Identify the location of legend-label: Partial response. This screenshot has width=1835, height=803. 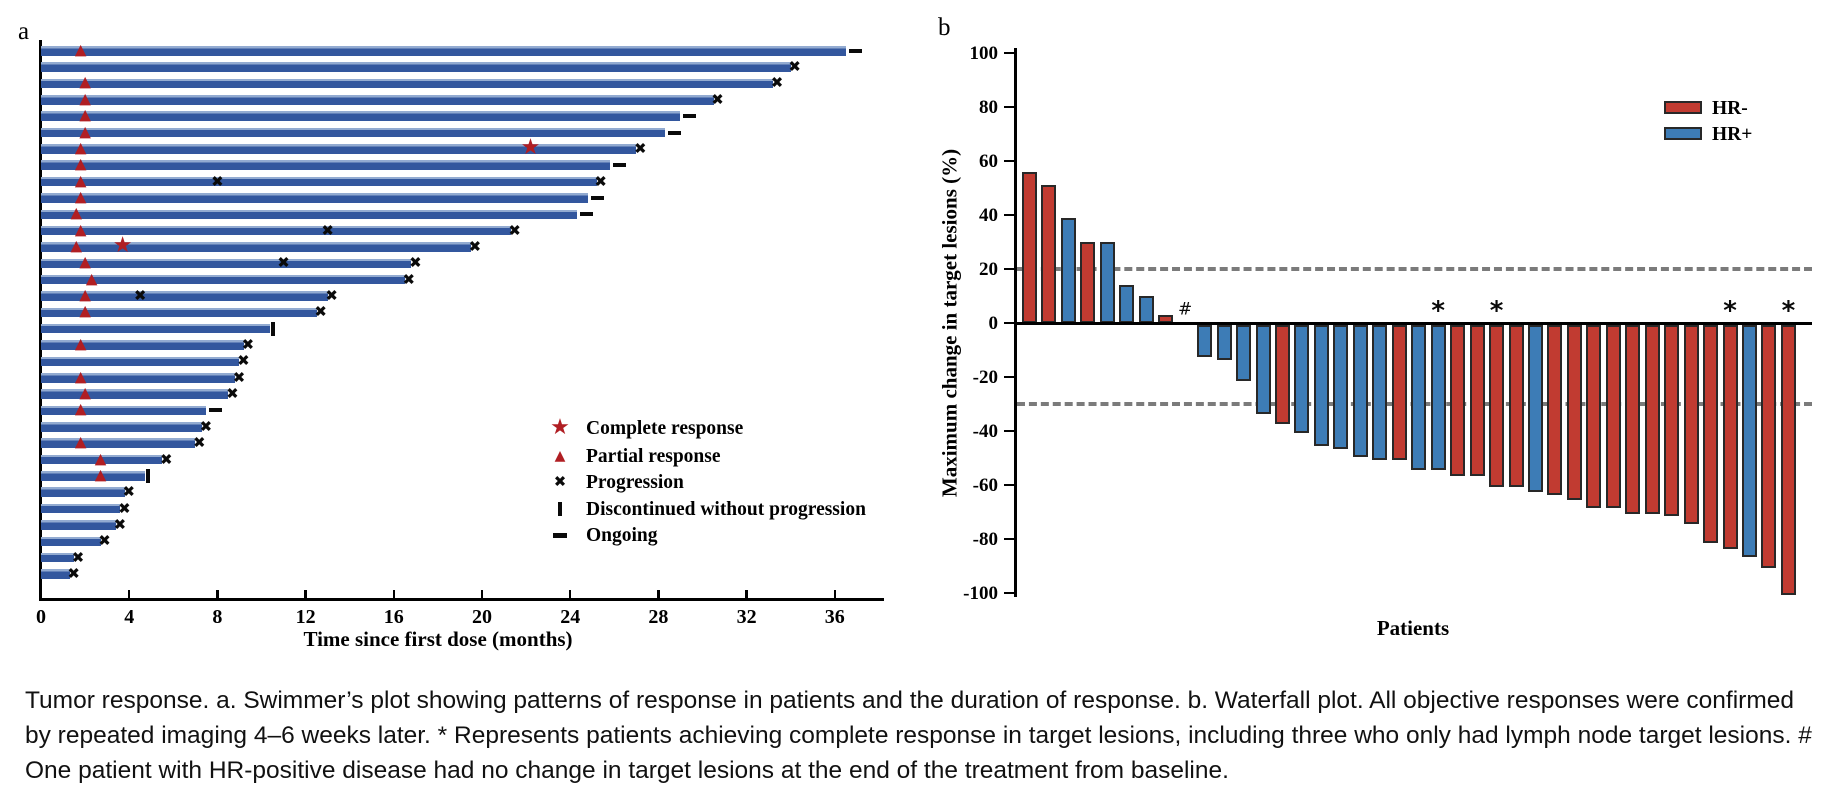
(653, 456).